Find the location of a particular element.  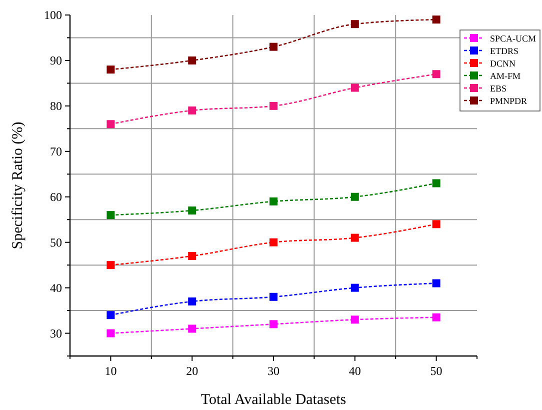

y-tick-label: 30 is located at coordinates (56, 333).